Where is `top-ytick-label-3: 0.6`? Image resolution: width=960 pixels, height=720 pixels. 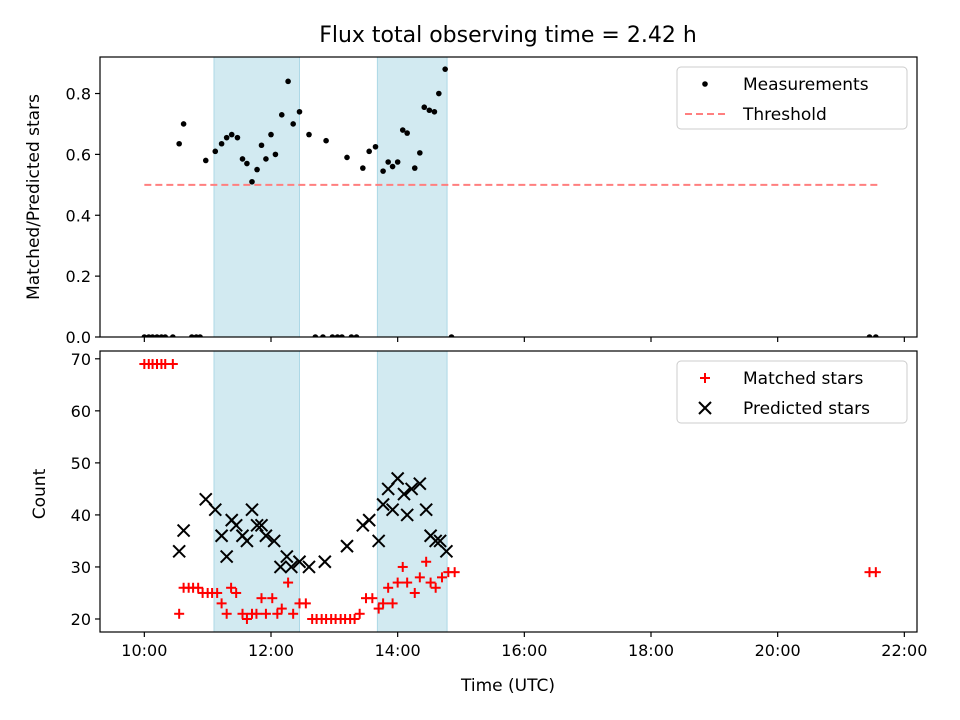 top-ytick-label-3: 0.6 is located at coordinates (78, 154).